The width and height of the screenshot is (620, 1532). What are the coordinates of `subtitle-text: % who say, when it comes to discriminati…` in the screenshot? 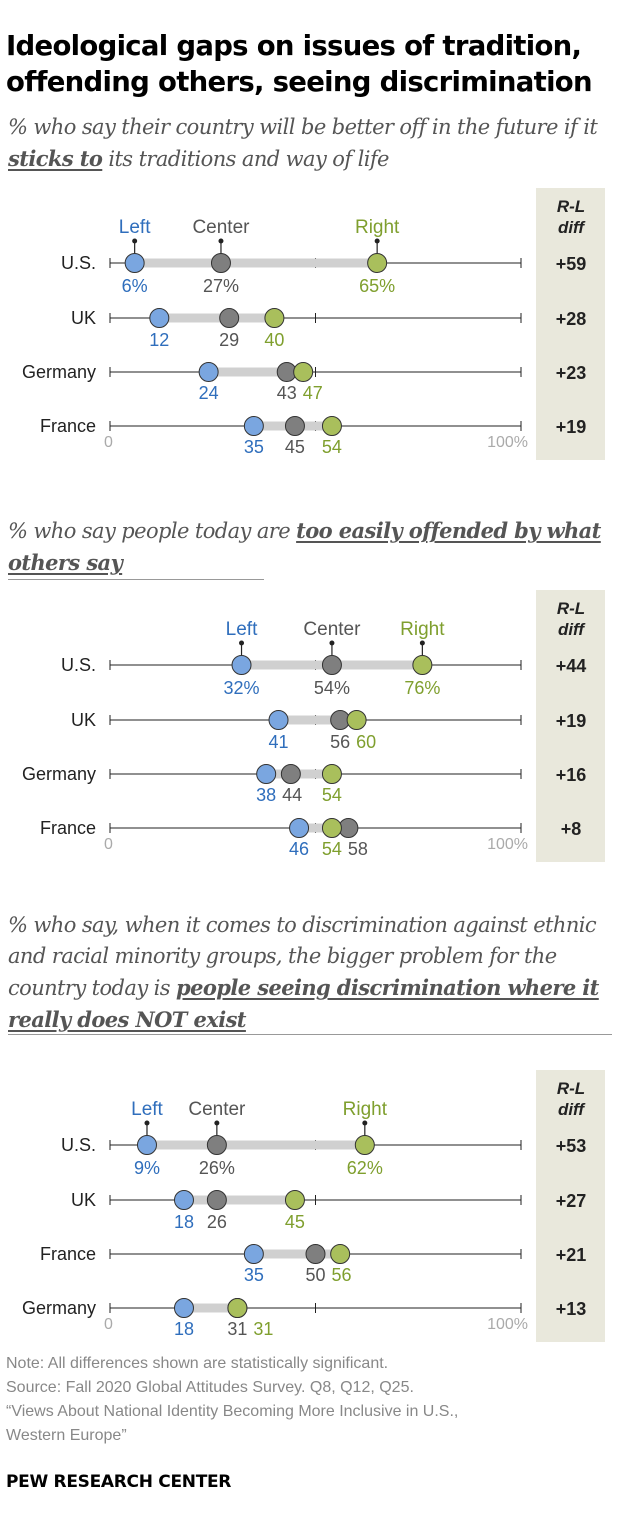 It's located at (302, 956).